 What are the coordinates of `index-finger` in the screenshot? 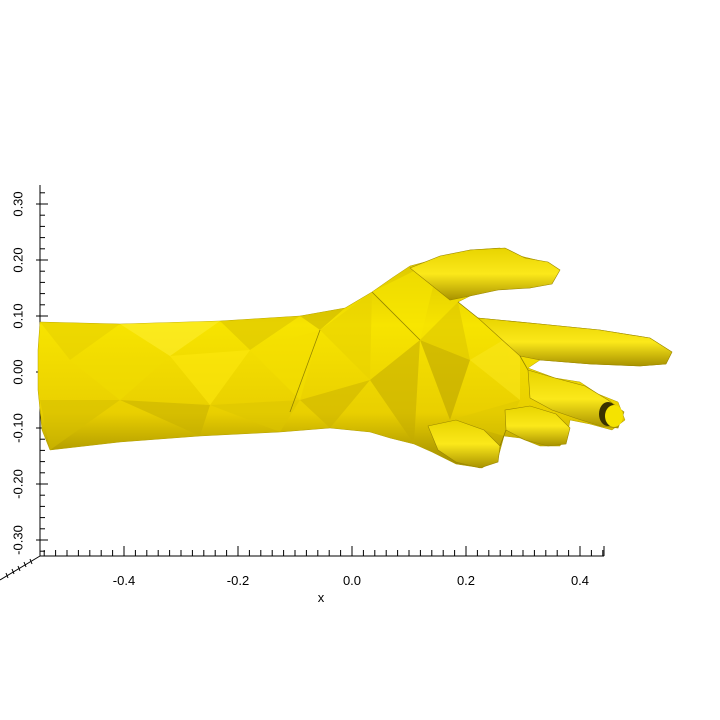 It's located at (575, 342).